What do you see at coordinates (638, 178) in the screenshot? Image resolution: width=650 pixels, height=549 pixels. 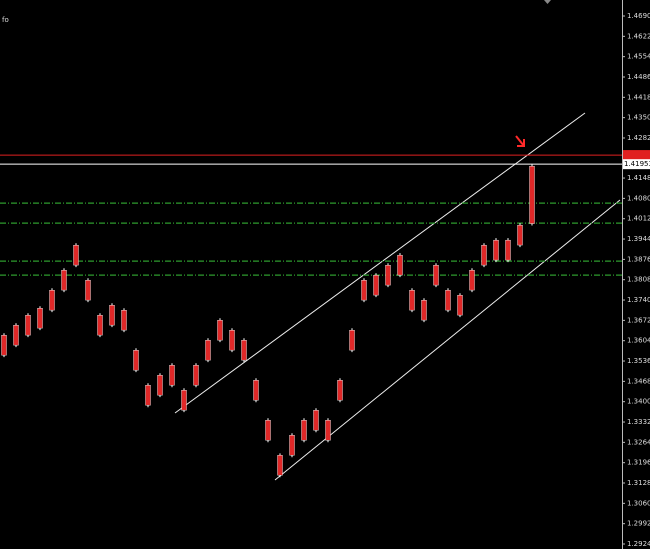 I see `y-tick-label: 1.41489` at bounding box center [638, 178].